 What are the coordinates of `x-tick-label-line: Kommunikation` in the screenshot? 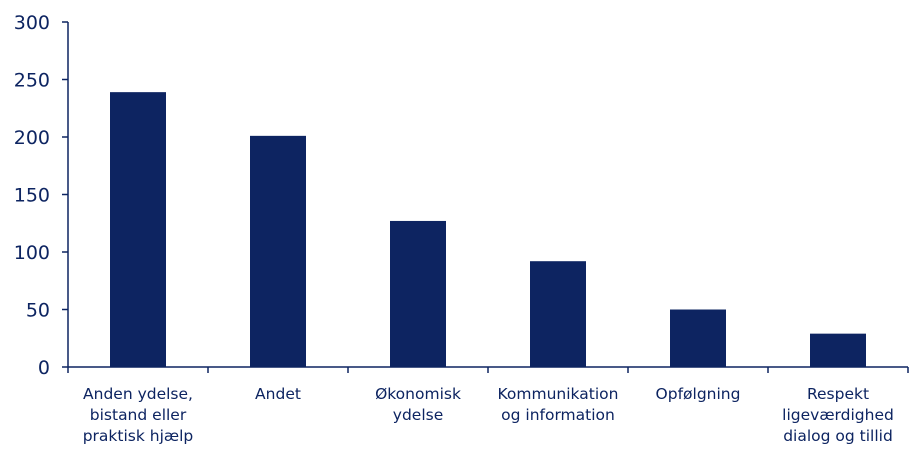 It's located at (558, 394).